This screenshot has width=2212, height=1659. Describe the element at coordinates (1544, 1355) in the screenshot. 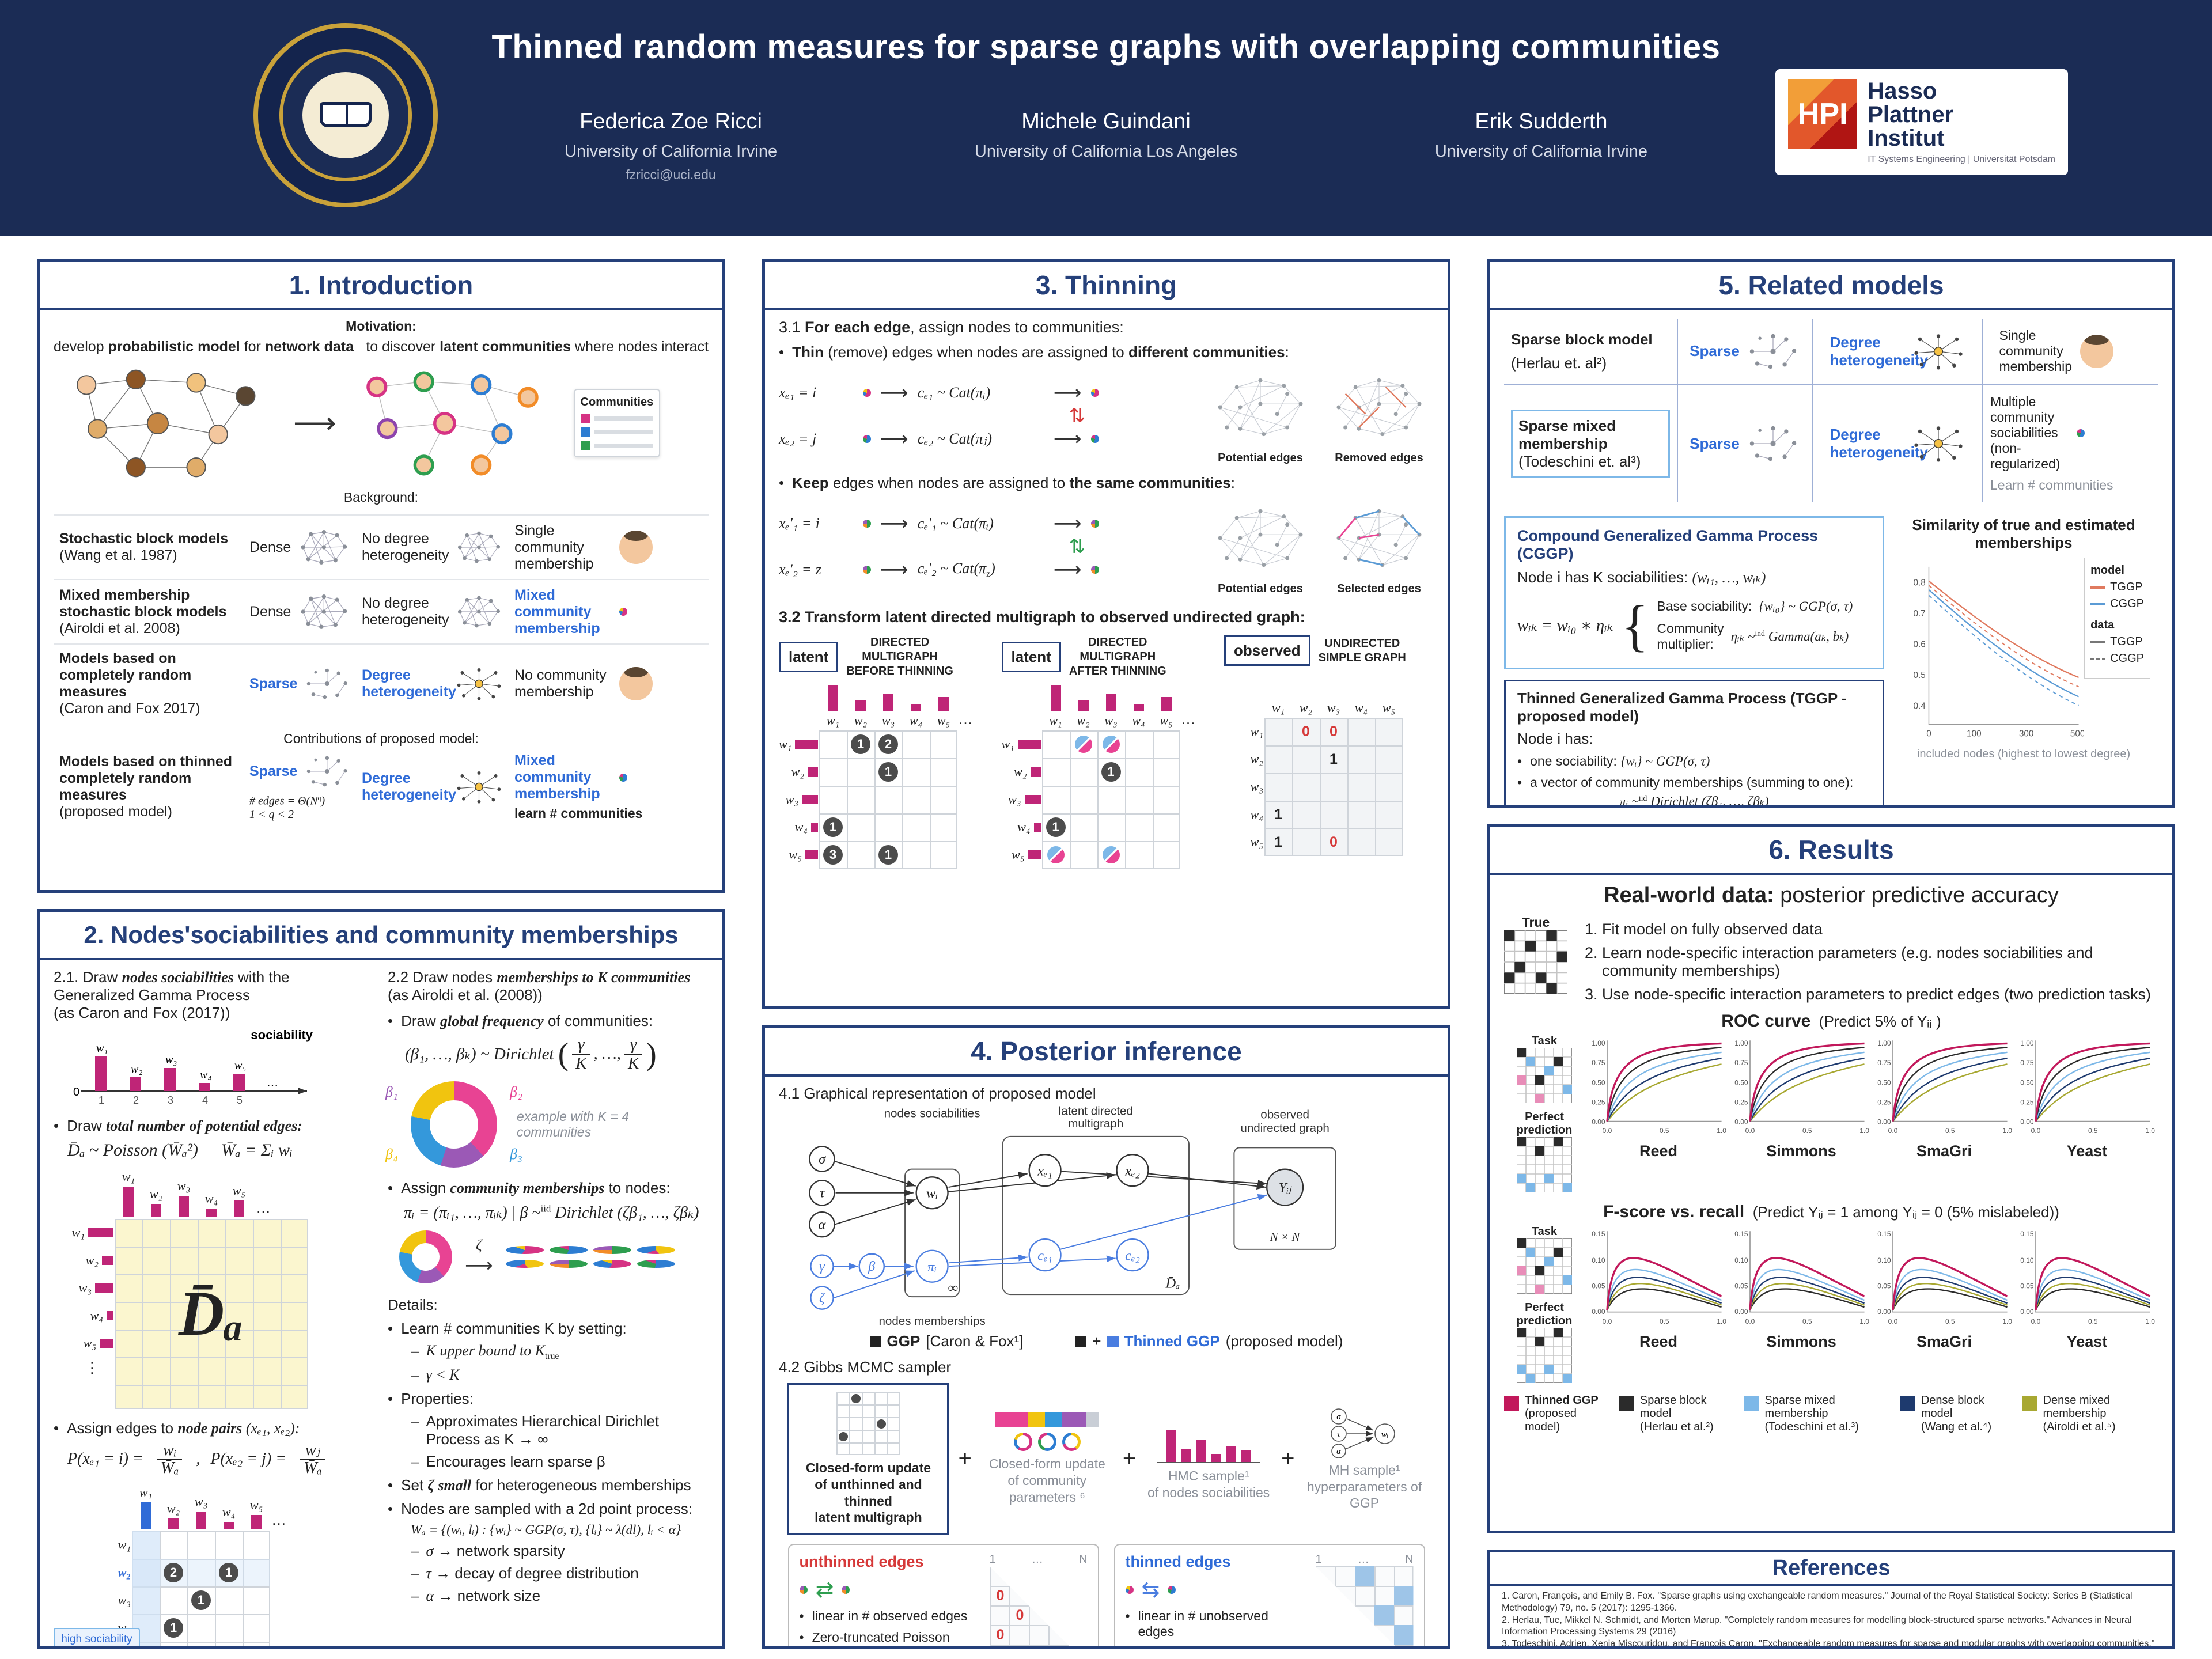

I see `perfect-grid-thumb` at that location.